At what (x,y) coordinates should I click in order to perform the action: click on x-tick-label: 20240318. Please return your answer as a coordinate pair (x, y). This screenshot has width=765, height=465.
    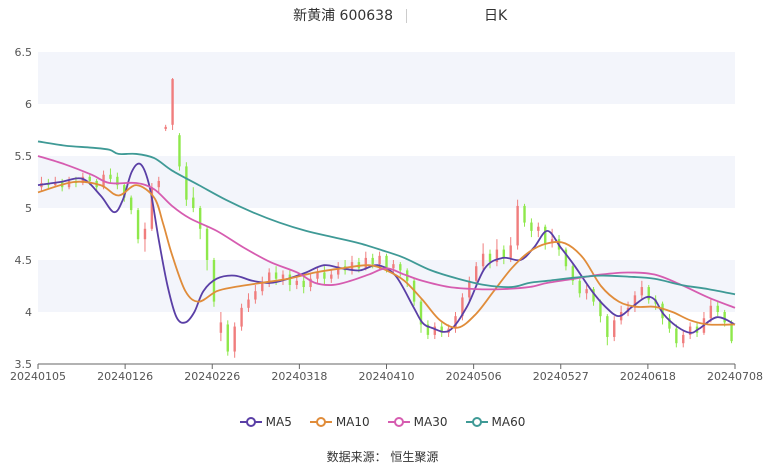
    Looking at the image, I should click on (299, 376).